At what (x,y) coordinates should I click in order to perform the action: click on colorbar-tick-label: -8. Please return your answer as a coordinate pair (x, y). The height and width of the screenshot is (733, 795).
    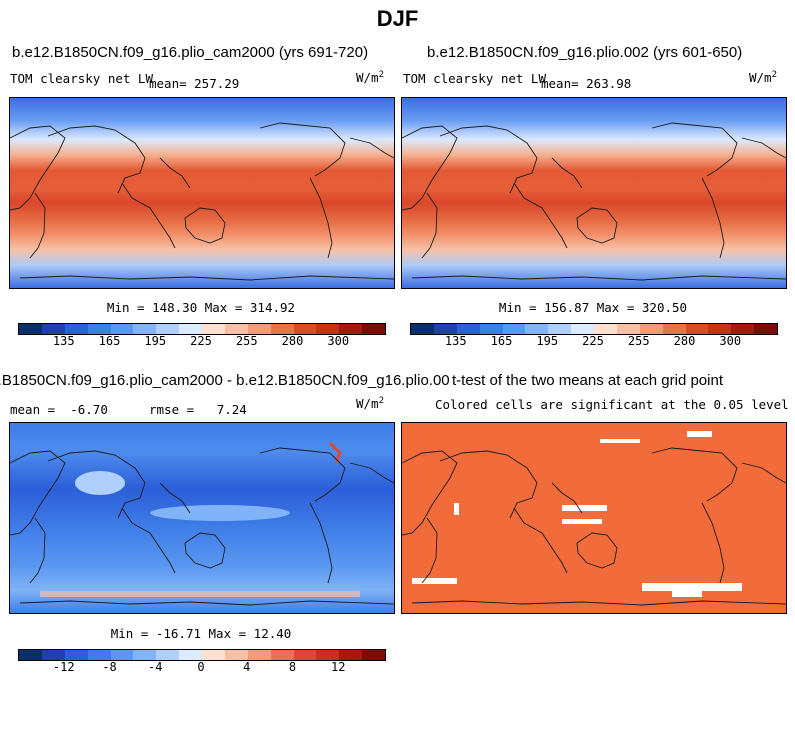
    Looking at the image, I should click on (109, 667).